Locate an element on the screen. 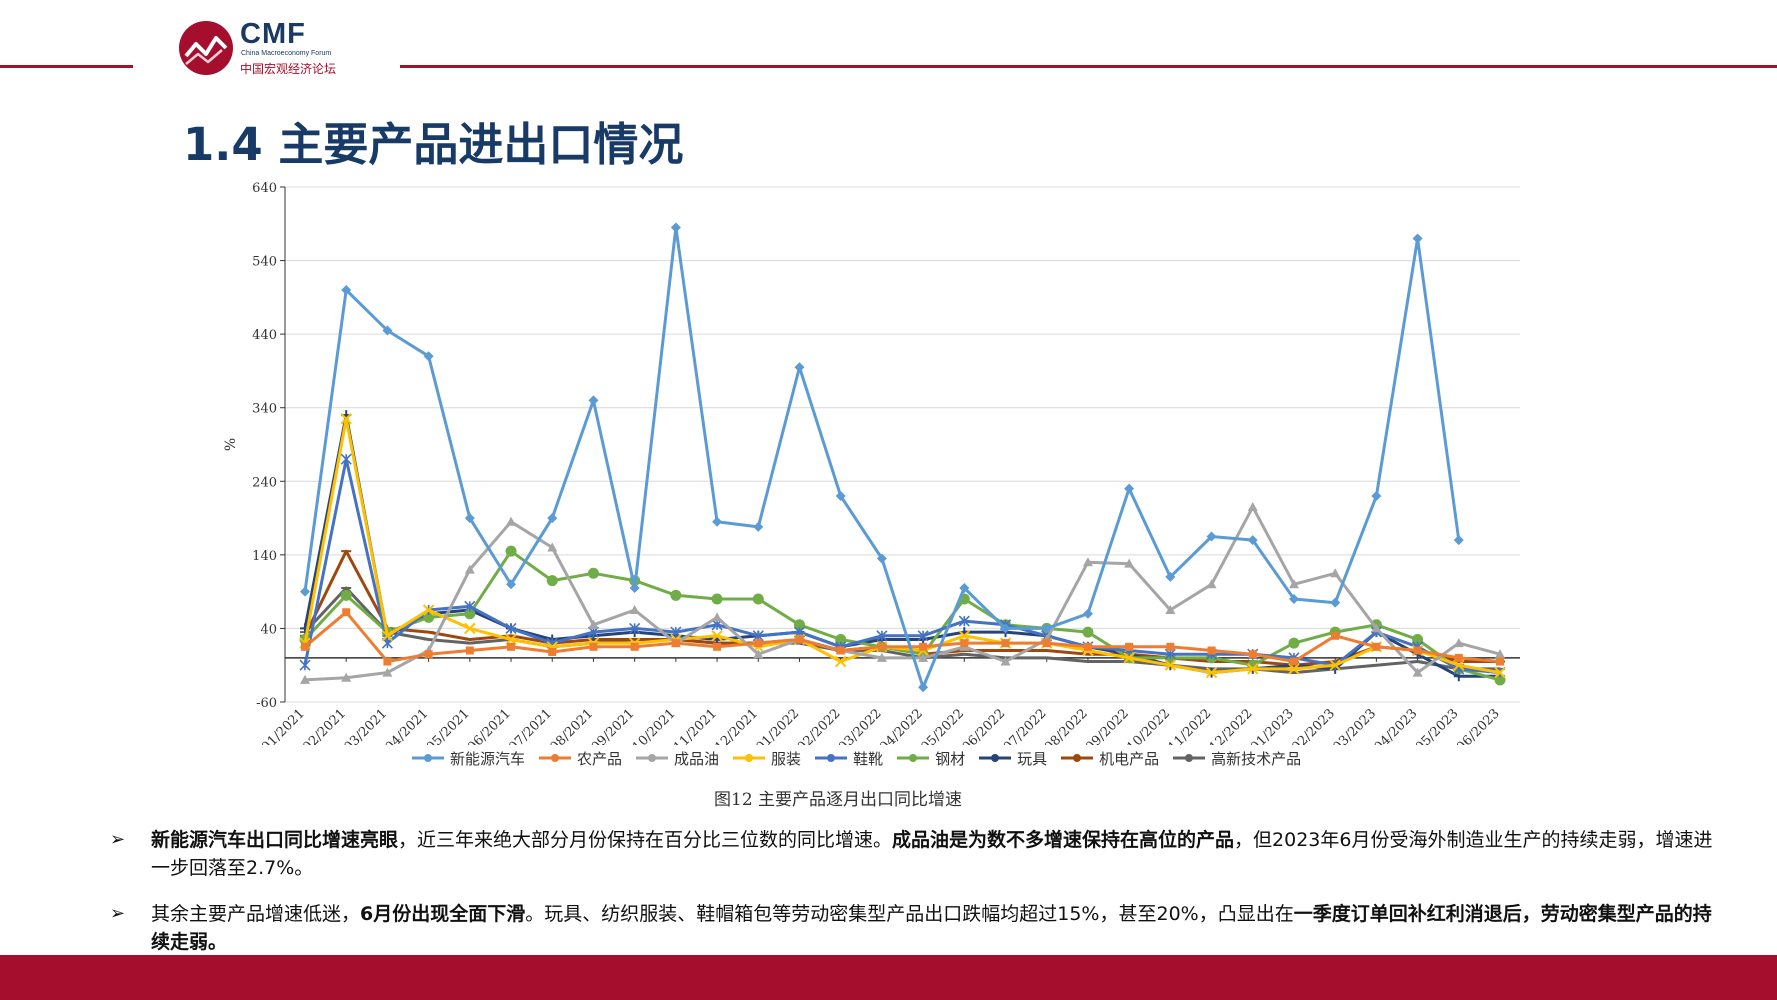 This screenshot has width=1777, height=1000. x-tick-label: 05/2021 is located at coordinates (448, 725).